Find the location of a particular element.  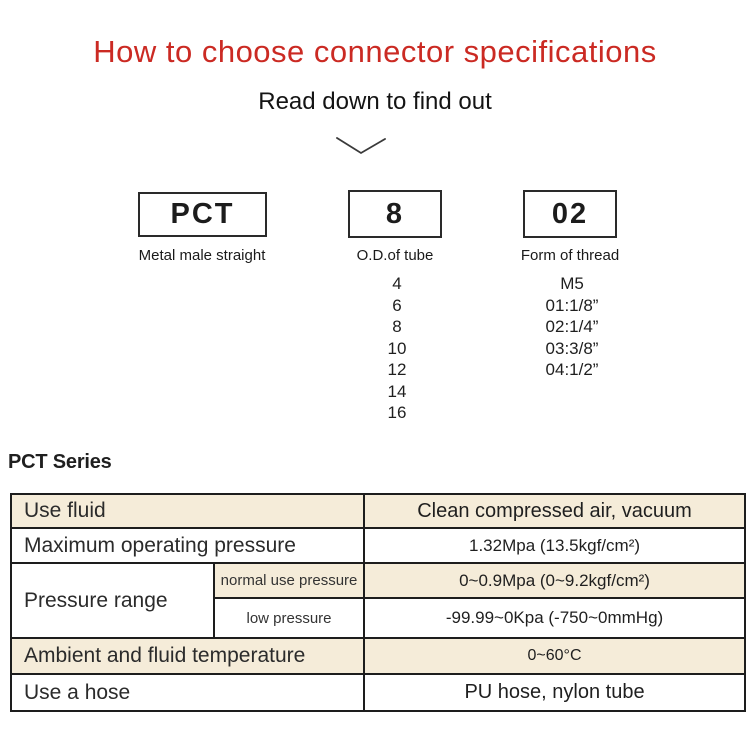

table-row: low pressure -99.99~0Kpa (-750~0mmHg) is located at coordinates (379, 618).